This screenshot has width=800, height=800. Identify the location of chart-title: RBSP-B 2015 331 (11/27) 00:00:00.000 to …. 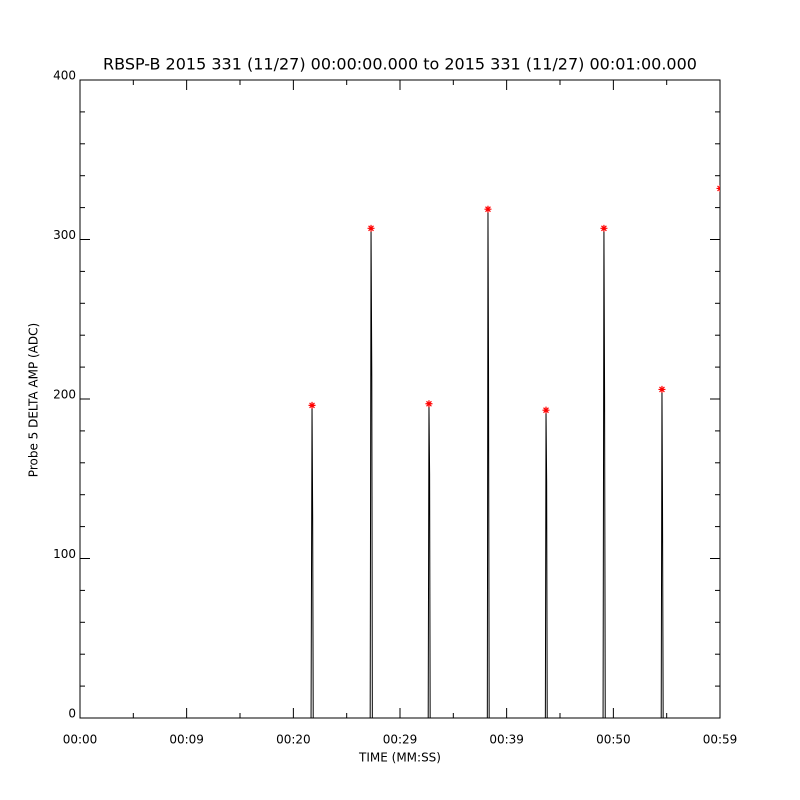
(400, 64).